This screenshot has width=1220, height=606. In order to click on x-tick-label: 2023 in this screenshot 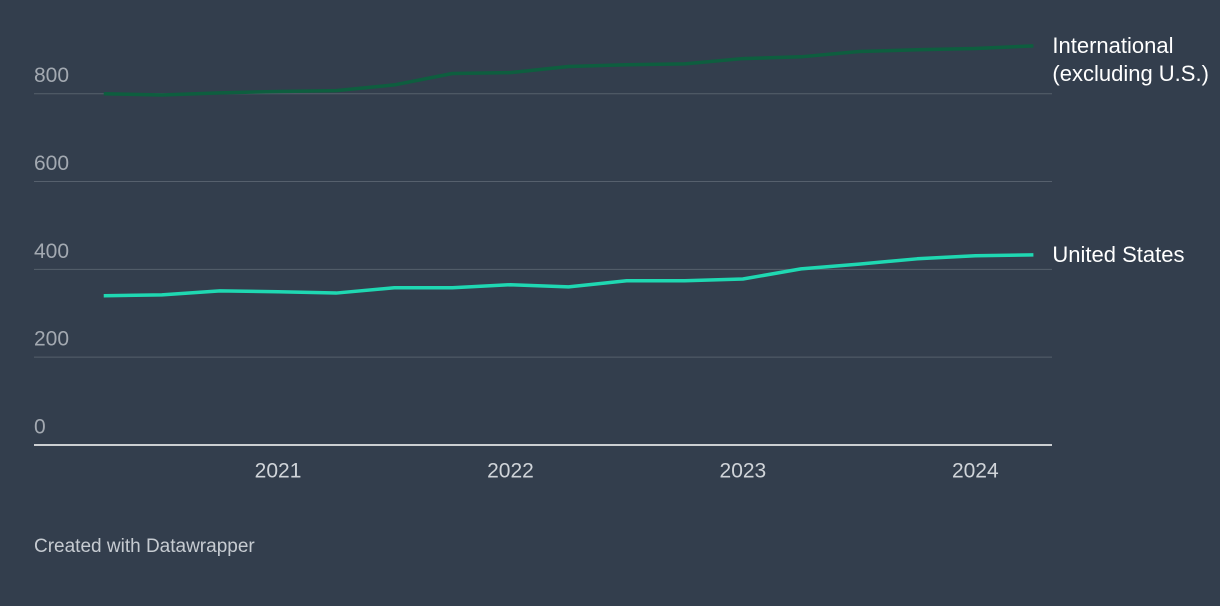, I will do `click(743, 471)`.